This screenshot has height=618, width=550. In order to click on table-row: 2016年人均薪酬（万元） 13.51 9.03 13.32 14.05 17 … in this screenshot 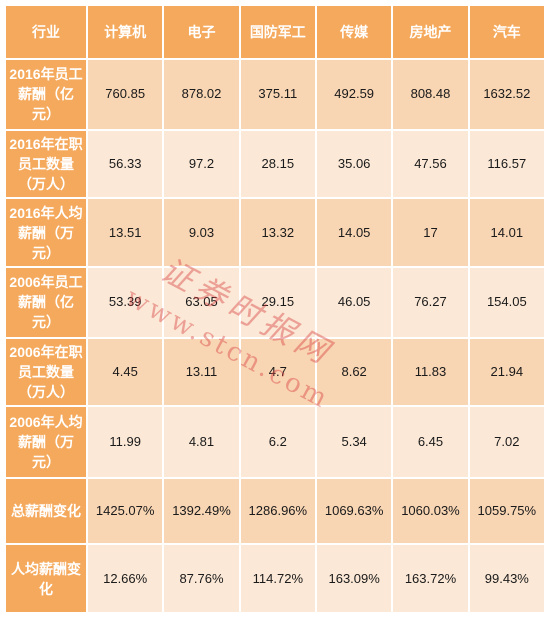, I will do `click(275, 232)`.